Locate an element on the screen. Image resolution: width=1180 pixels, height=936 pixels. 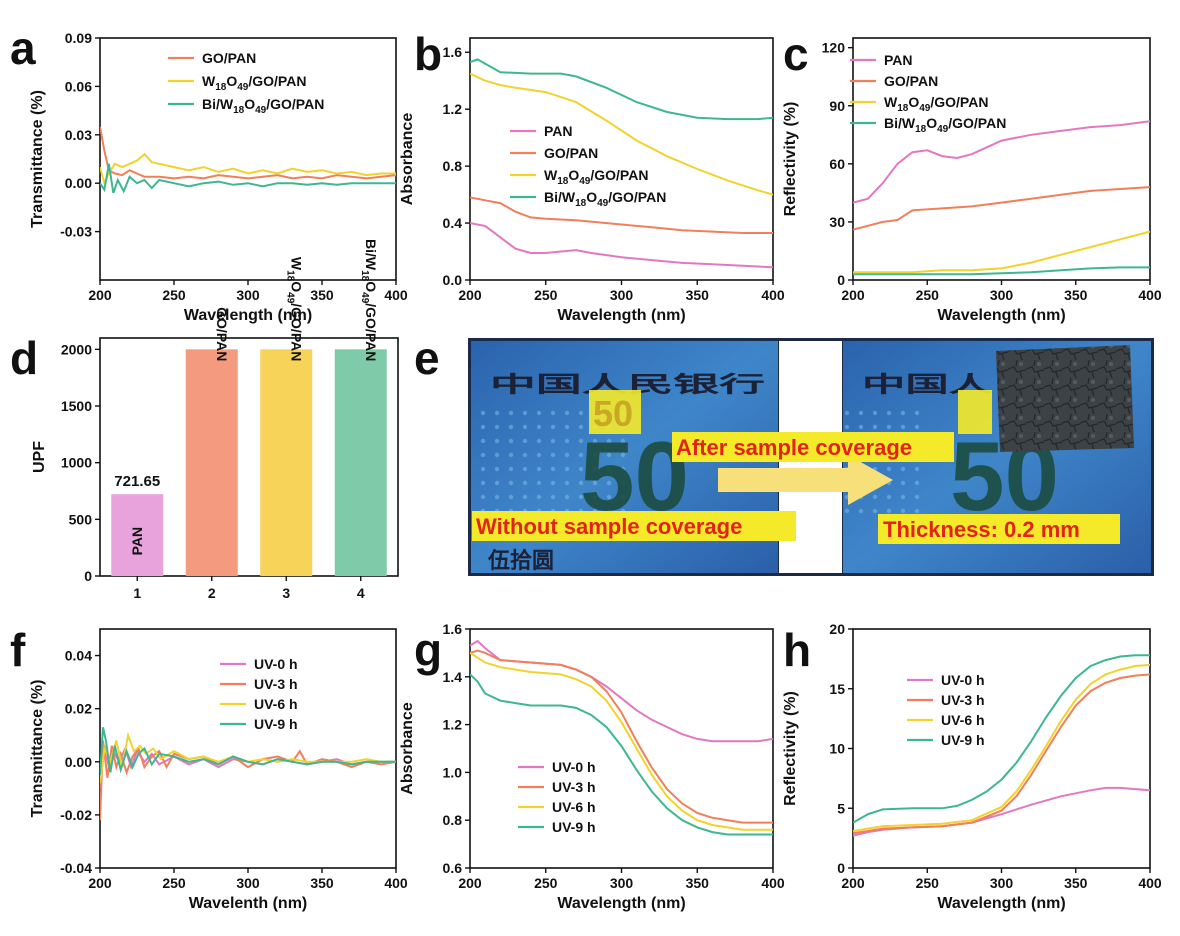
y-tick-label: 500 is located at coordinates (81, 519).